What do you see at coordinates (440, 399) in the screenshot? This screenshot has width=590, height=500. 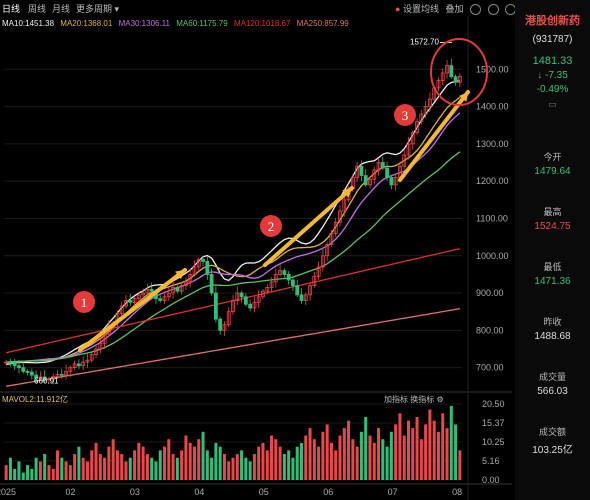 I see `settings-icon: ⚙` at bounding box center [440, 399].